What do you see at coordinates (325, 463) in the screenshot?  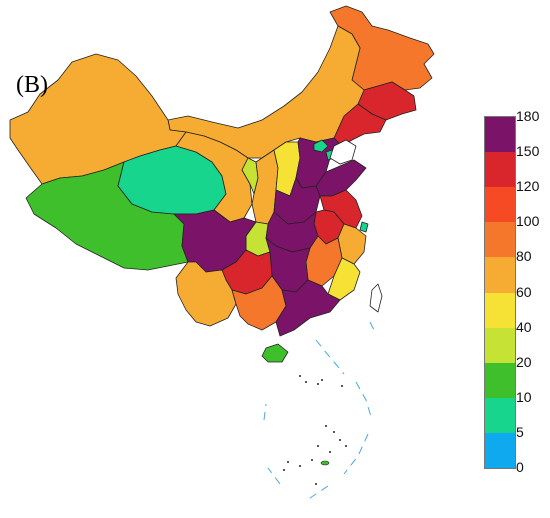 I see `island-small` at bounding box center [325, 463].